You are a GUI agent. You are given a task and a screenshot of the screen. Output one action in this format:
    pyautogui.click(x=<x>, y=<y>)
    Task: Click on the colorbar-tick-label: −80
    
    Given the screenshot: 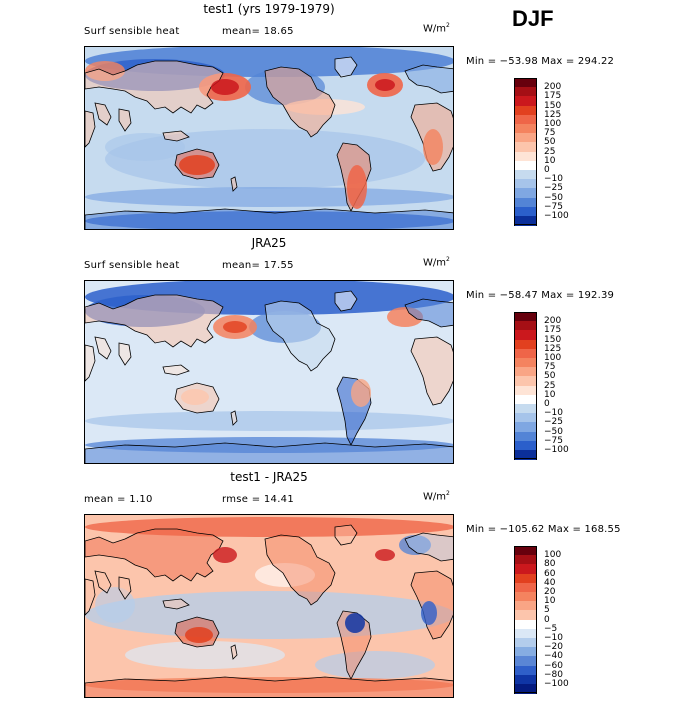 What is the action you would take?
    pyautogui.click(x=553, y=674)
    